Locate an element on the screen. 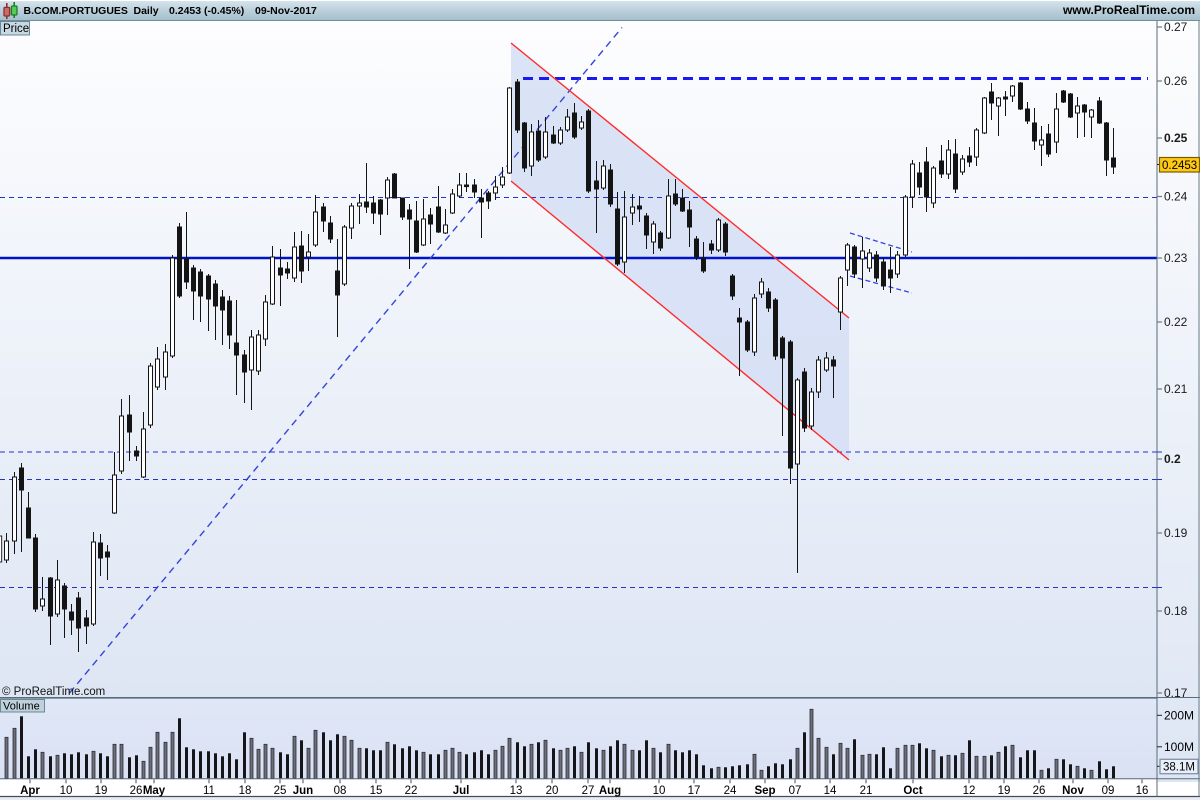 The image size is (1200, 800). svg-text: Aug is located at coordinates (610, 791).